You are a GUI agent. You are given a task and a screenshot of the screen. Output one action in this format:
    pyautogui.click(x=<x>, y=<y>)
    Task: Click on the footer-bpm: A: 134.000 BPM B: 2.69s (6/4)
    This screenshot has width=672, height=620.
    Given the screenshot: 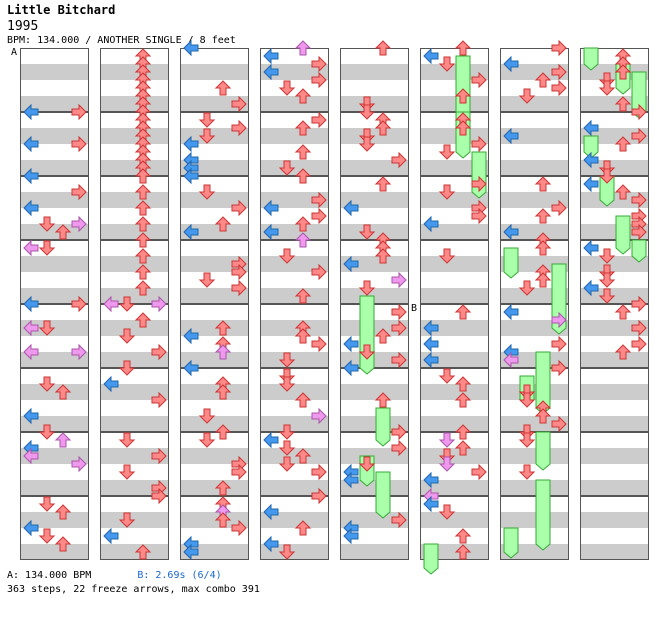 What is the action you would take?
    pyautogui.click(x=114, y=575)
    